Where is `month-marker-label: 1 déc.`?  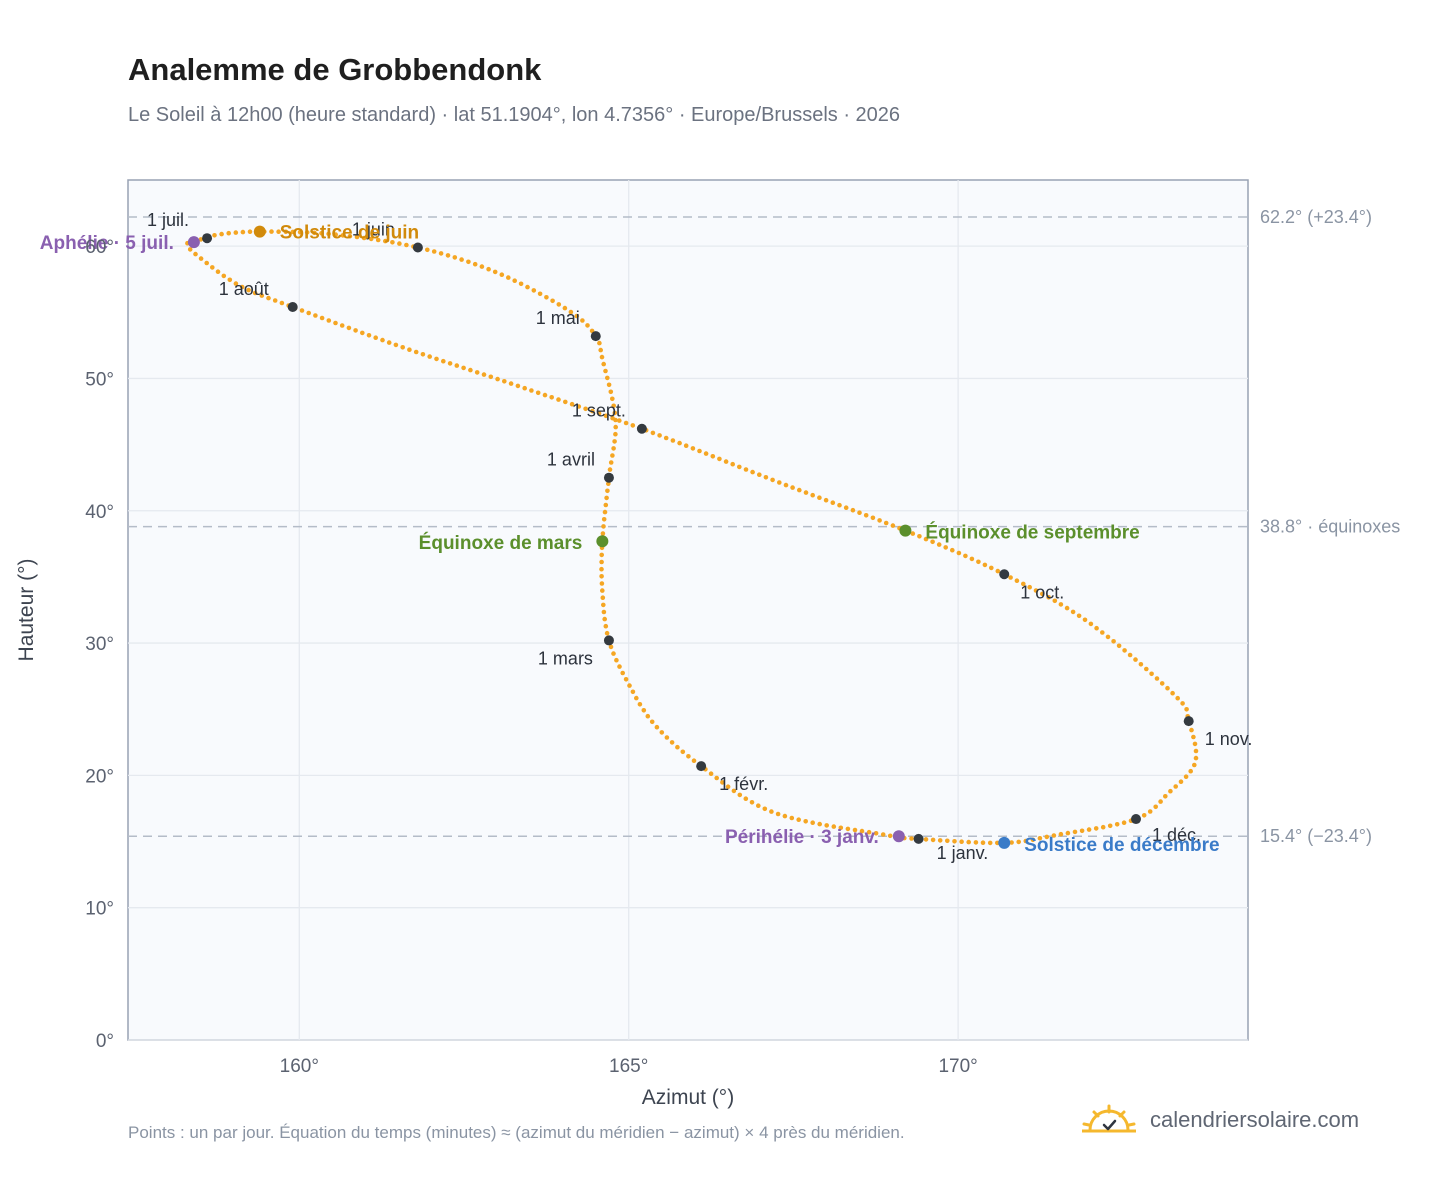 month-marker-label: 1 déc. is located at coordinates (1176, 835).